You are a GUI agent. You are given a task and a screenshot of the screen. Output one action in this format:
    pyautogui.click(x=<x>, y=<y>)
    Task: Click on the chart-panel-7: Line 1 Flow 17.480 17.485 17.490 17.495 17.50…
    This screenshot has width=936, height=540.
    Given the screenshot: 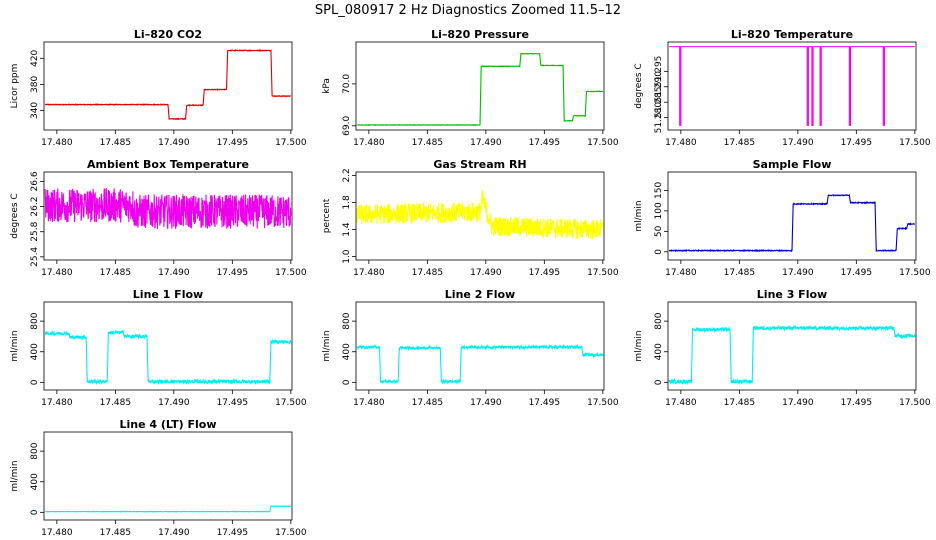 What is the action you would take?
    pyautogui.click(x=158, y=348)
    